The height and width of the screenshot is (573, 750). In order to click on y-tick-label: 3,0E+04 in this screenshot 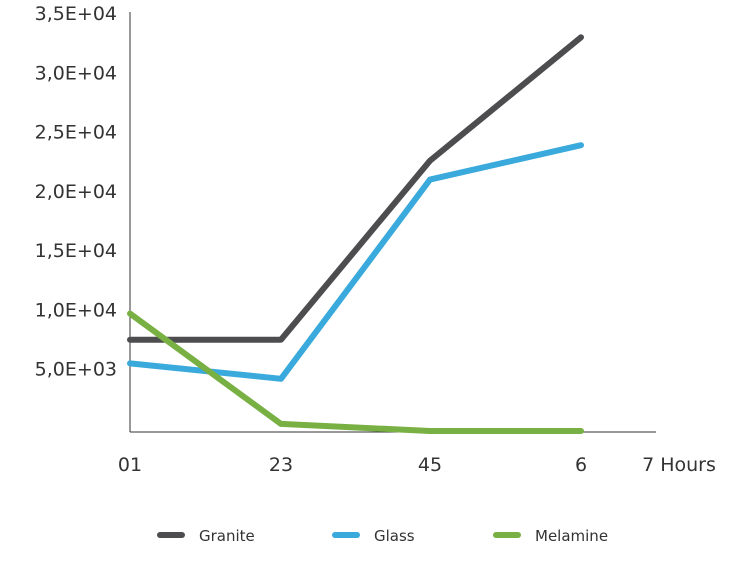, I will do `click(76, 73)`.